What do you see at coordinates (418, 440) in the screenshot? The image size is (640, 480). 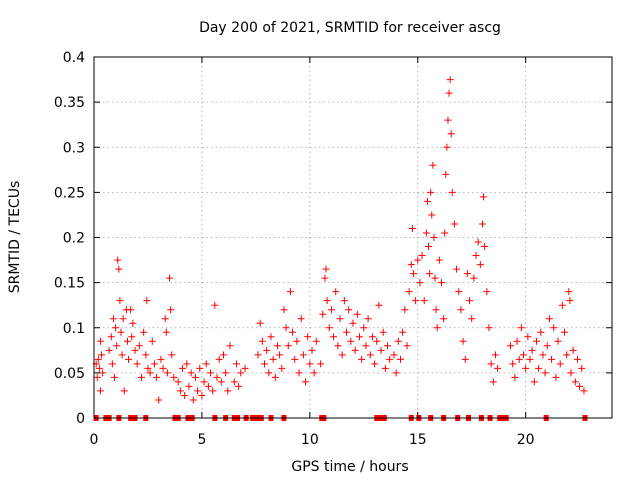 I see `x-tick-label: 15` at bounding box center [418, 440].